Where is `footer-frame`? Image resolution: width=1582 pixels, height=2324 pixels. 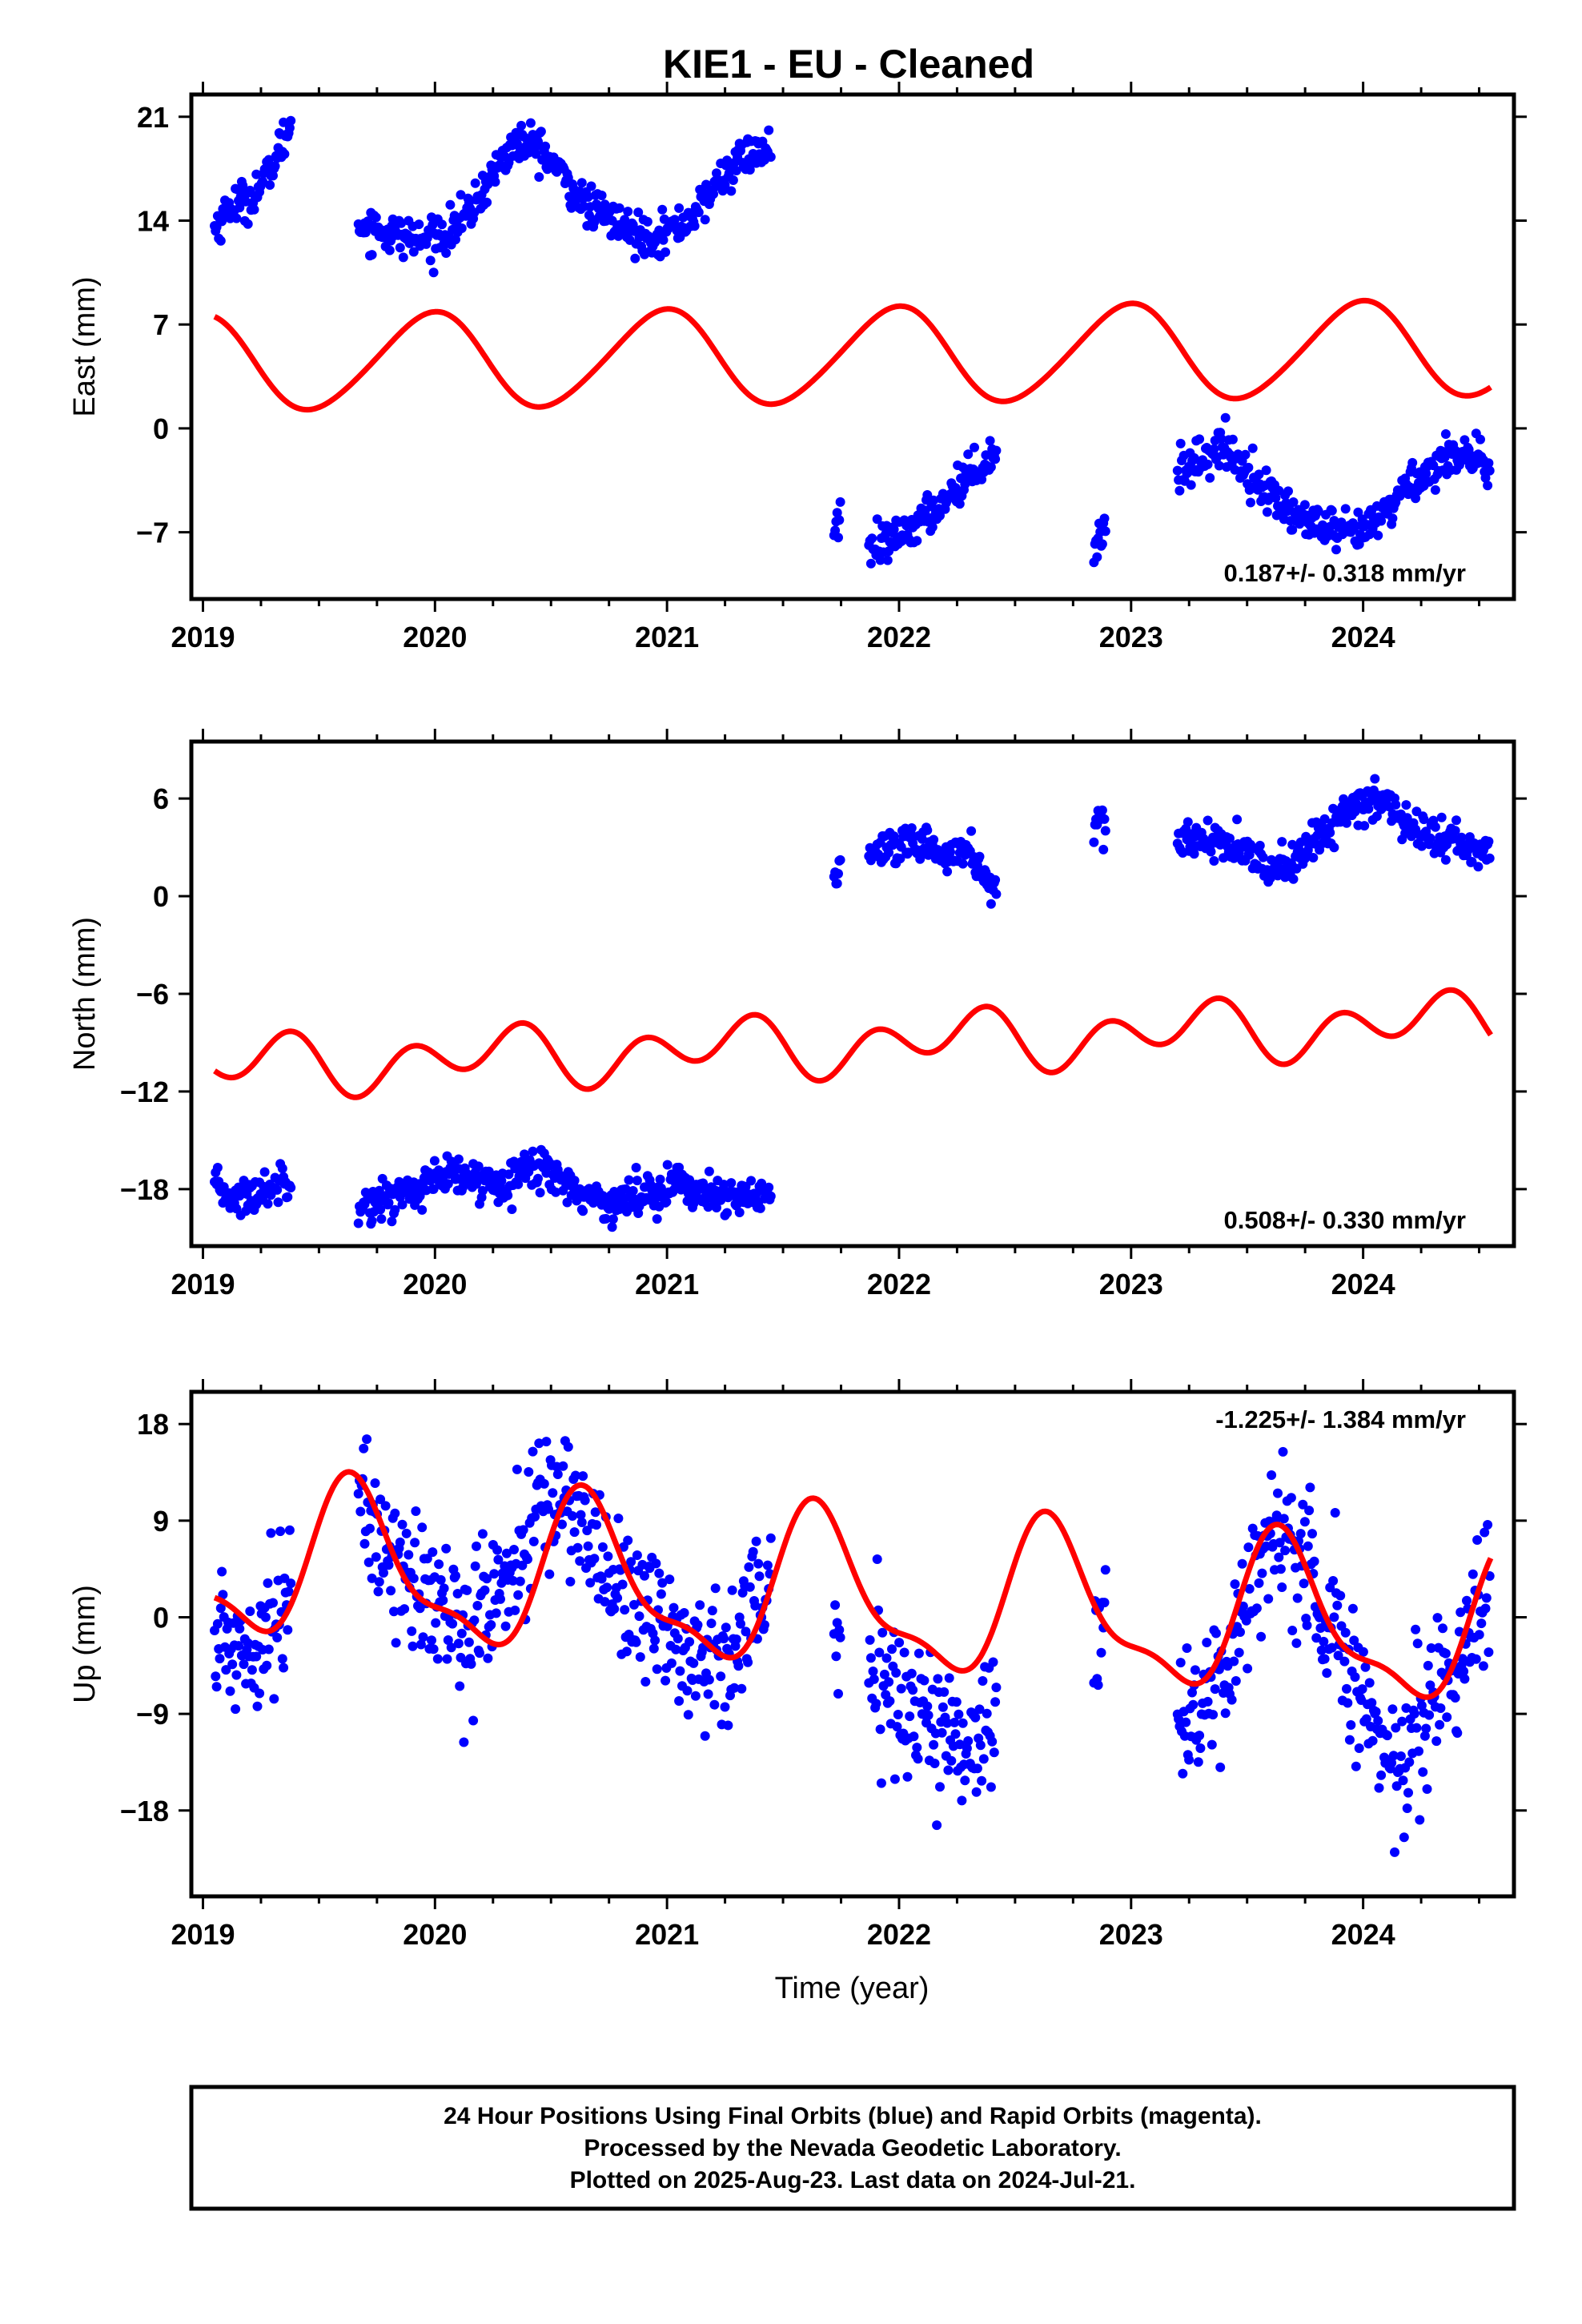 footer-frame is located at coordinates (852, 2148).